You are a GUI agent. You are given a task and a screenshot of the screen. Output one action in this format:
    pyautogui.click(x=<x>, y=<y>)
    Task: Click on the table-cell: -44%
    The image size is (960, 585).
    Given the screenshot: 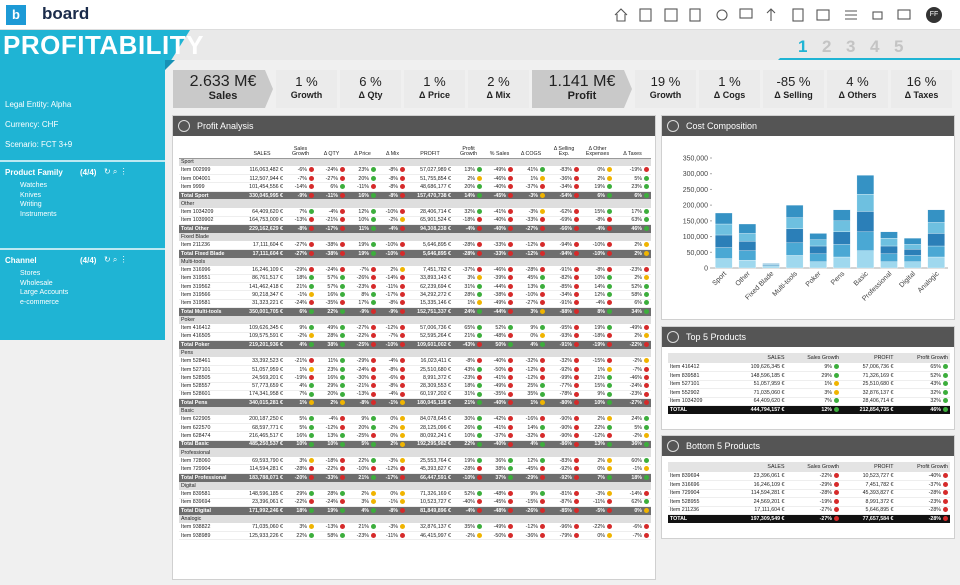 What is the action you would take?
    pyautogui.click(x=499, y=286)
    